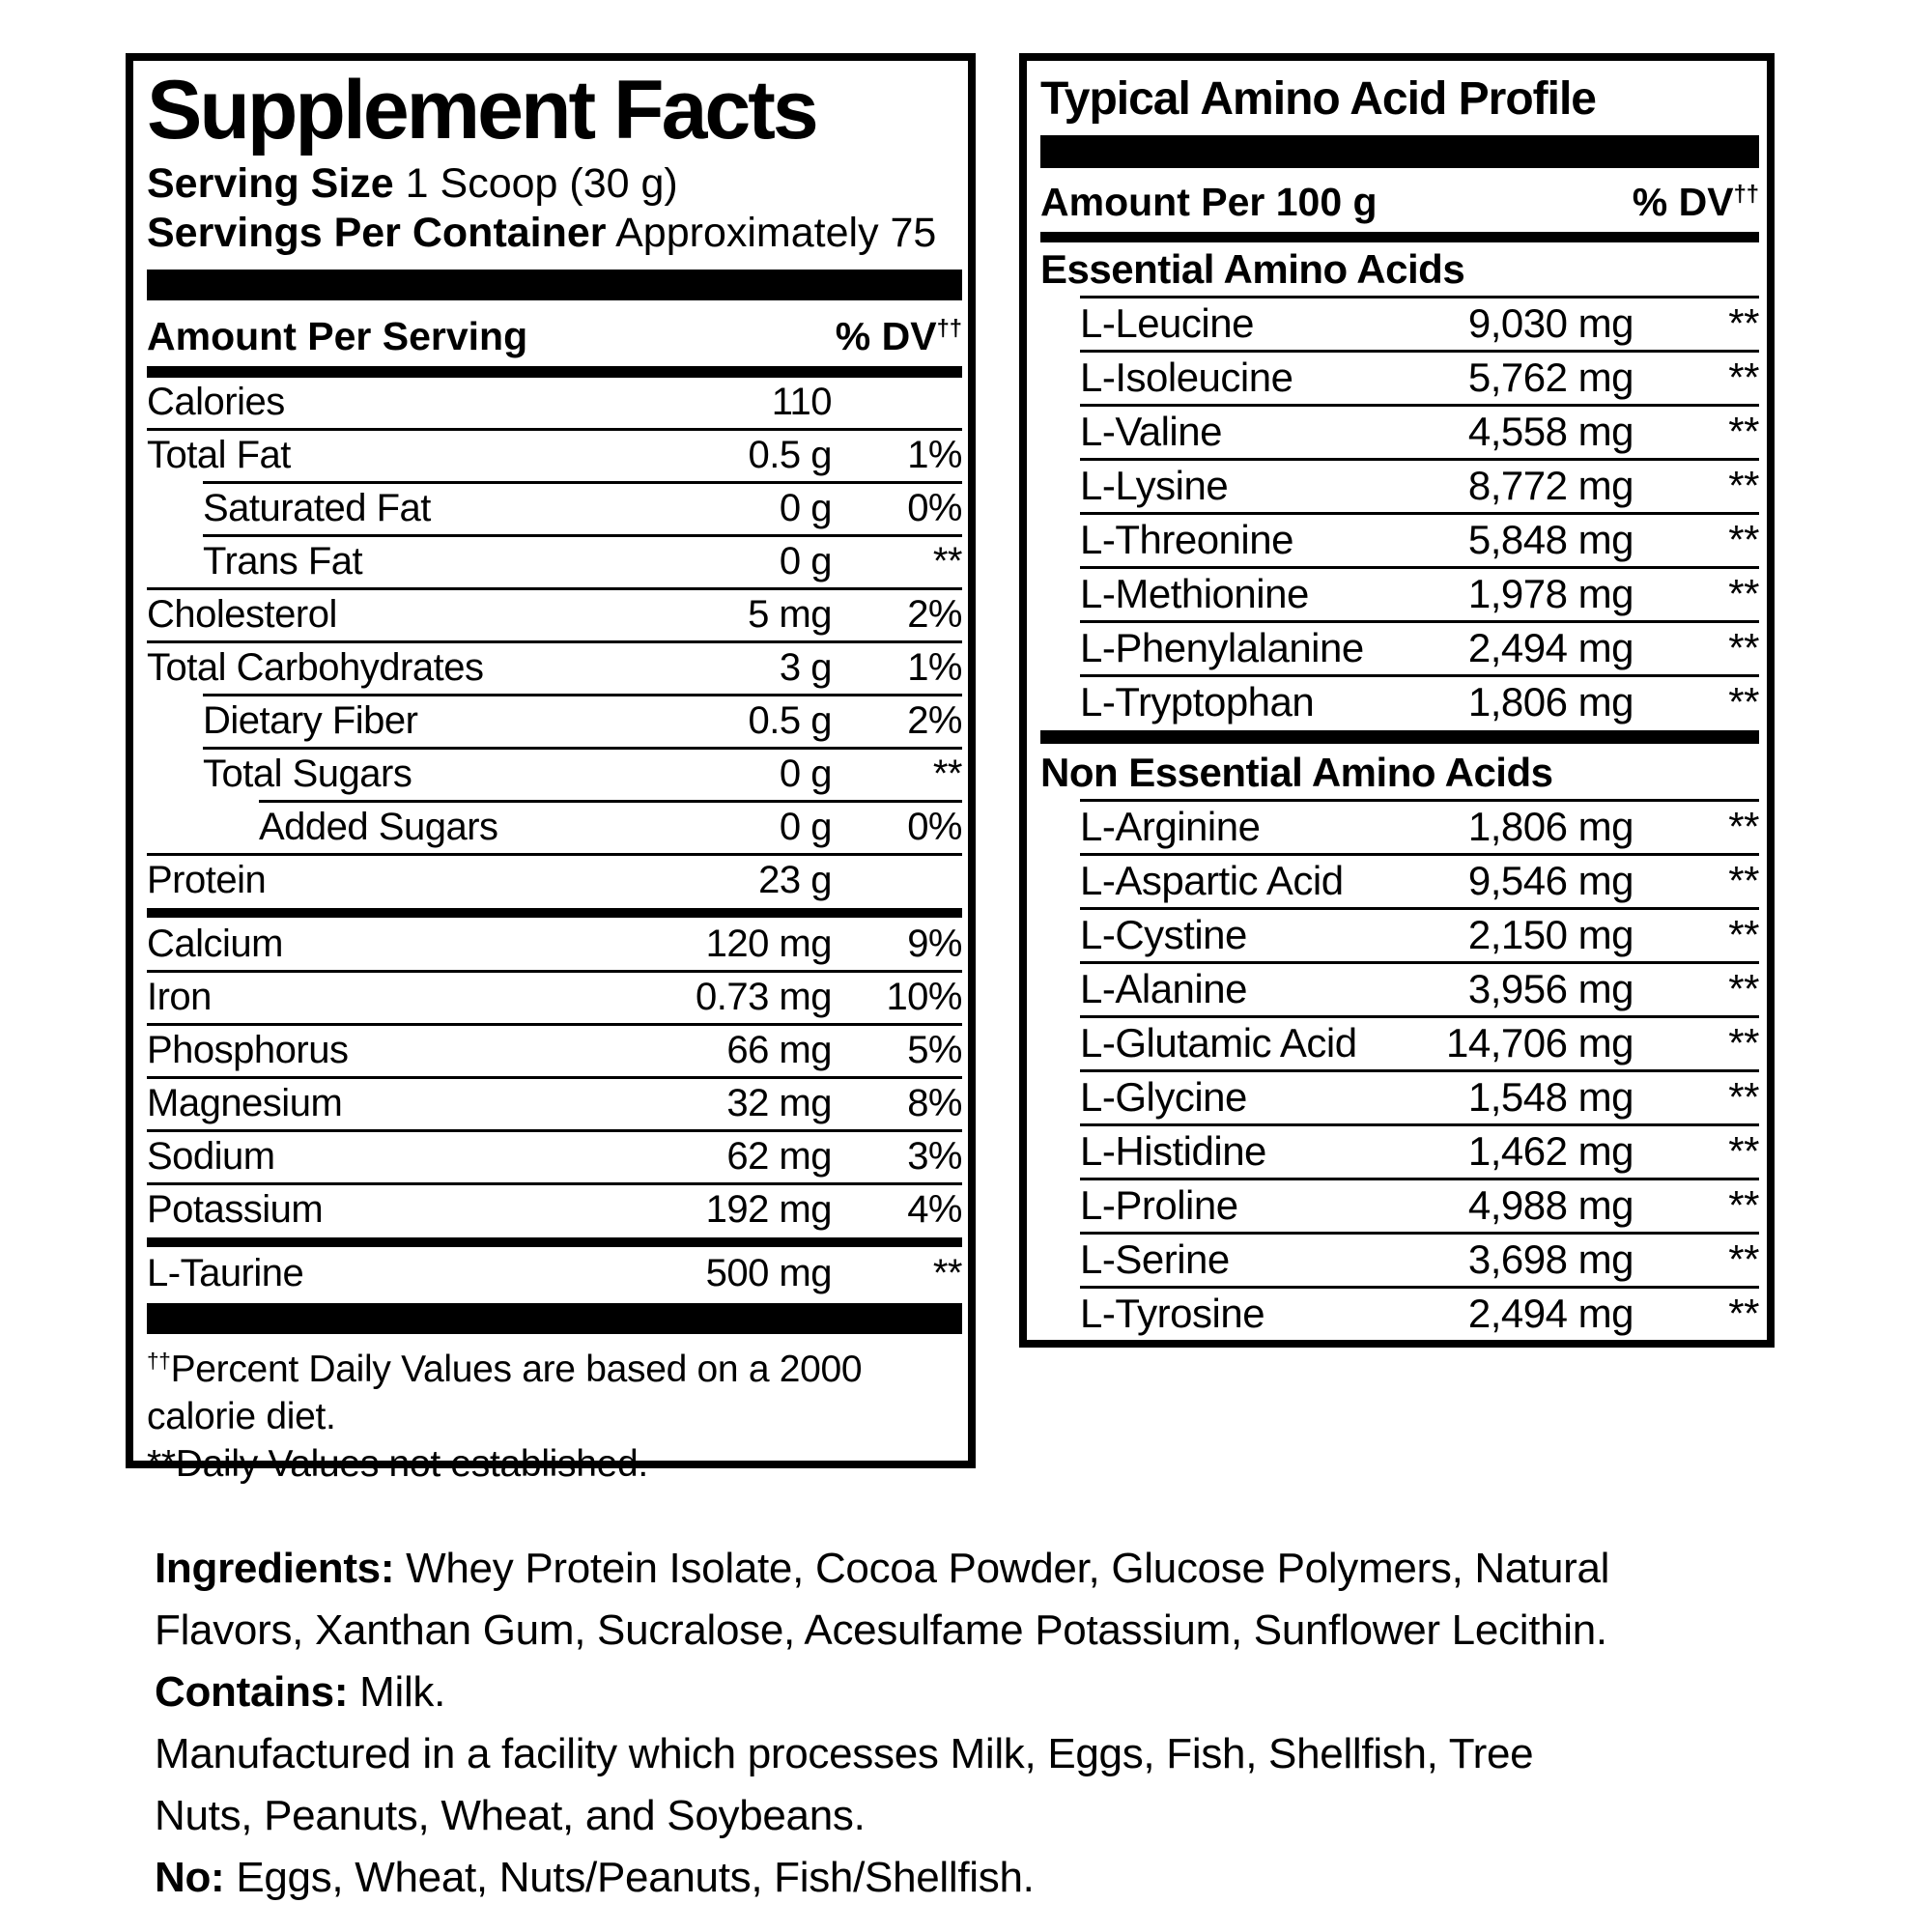 The height and width of the screenshot is (1932, 1932). I want to click on nutrient-name: Dietary Fiber, so click(310, 721).